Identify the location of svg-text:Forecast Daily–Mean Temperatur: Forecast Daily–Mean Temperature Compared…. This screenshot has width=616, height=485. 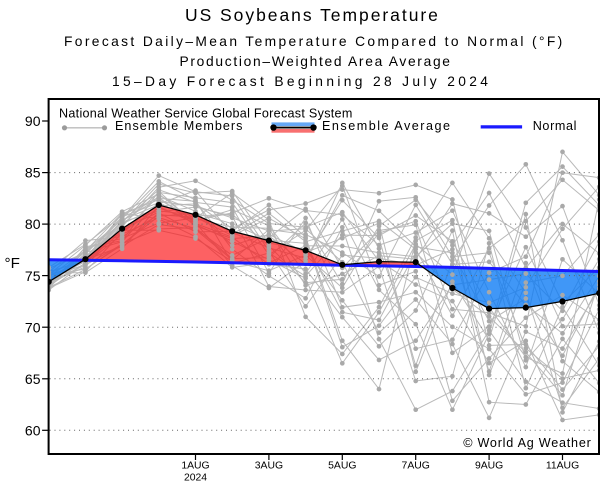
(314, 41).